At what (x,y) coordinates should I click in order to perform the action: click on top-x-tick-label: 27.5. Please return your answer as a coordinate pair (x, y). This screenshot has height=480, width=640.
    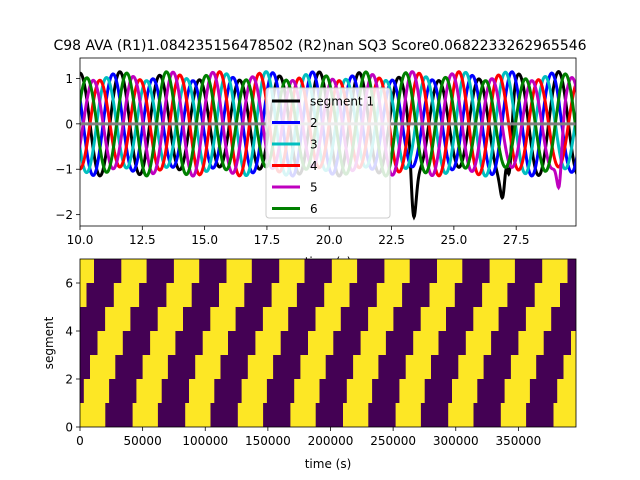
    Looking at the image, I should click on (516, 240).